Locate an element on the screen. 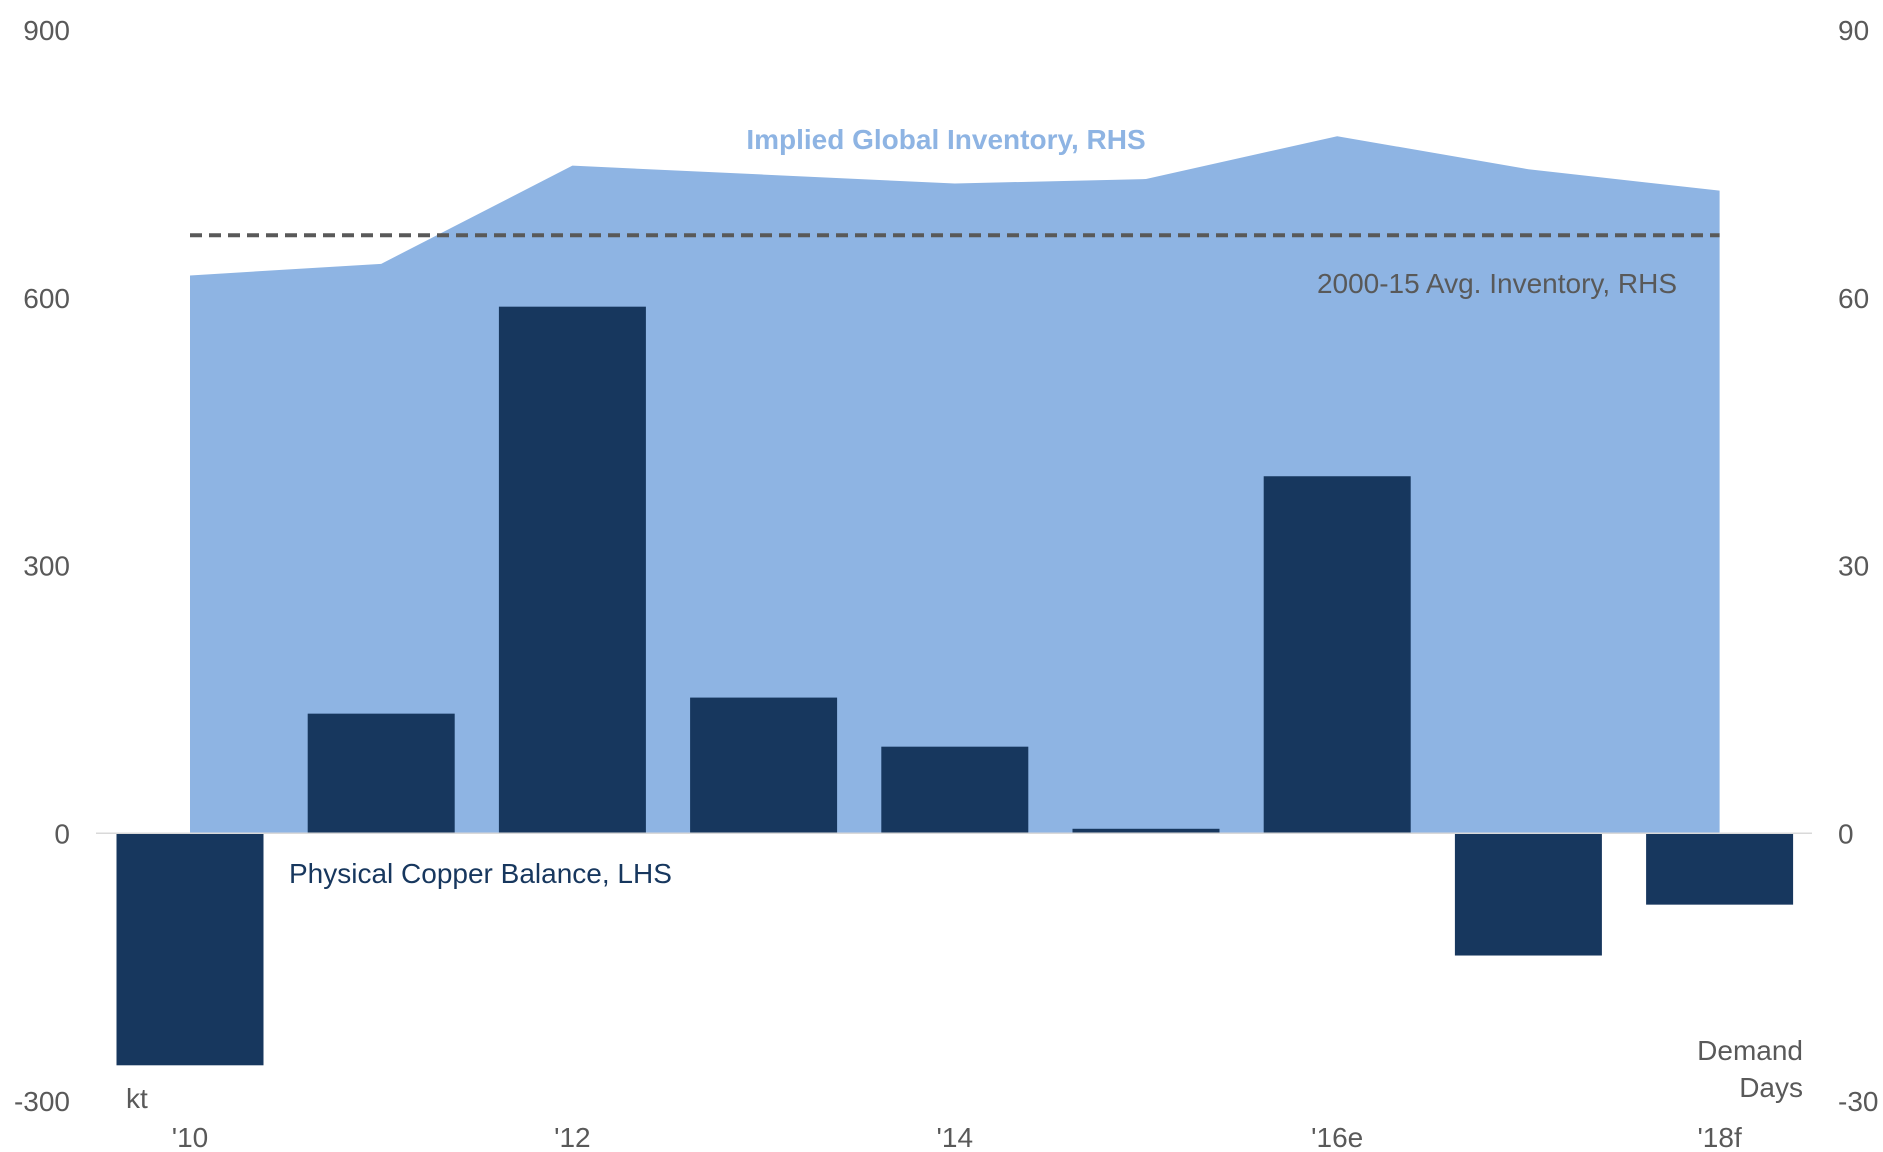 The image size is (1883, 1152). right-tick-label: 0 is located at coordinates (1846, 833).